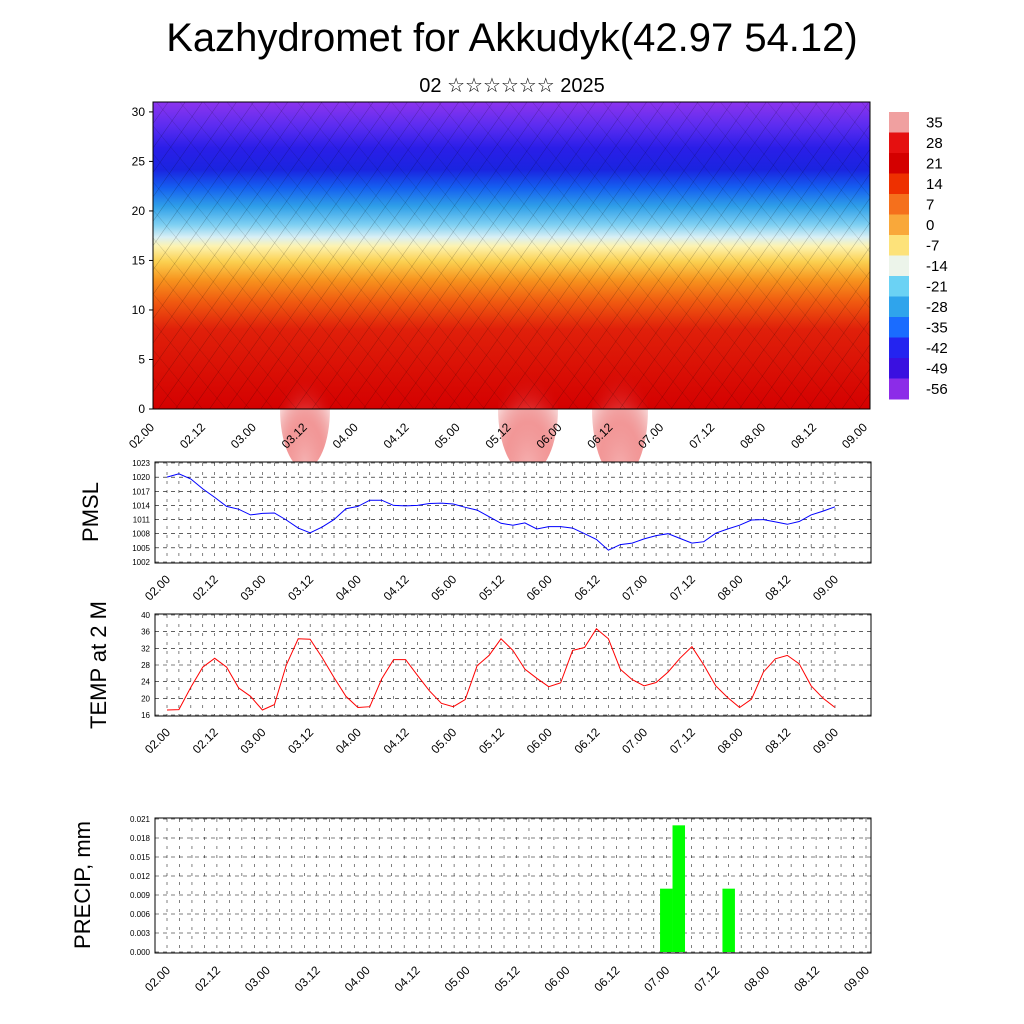 This screenshot has height=1024, width=1024. What do you see at coordinates (141, 477) in the screenshot?
I see `y-tick-label: 1020` at bounding box center [141, 477].